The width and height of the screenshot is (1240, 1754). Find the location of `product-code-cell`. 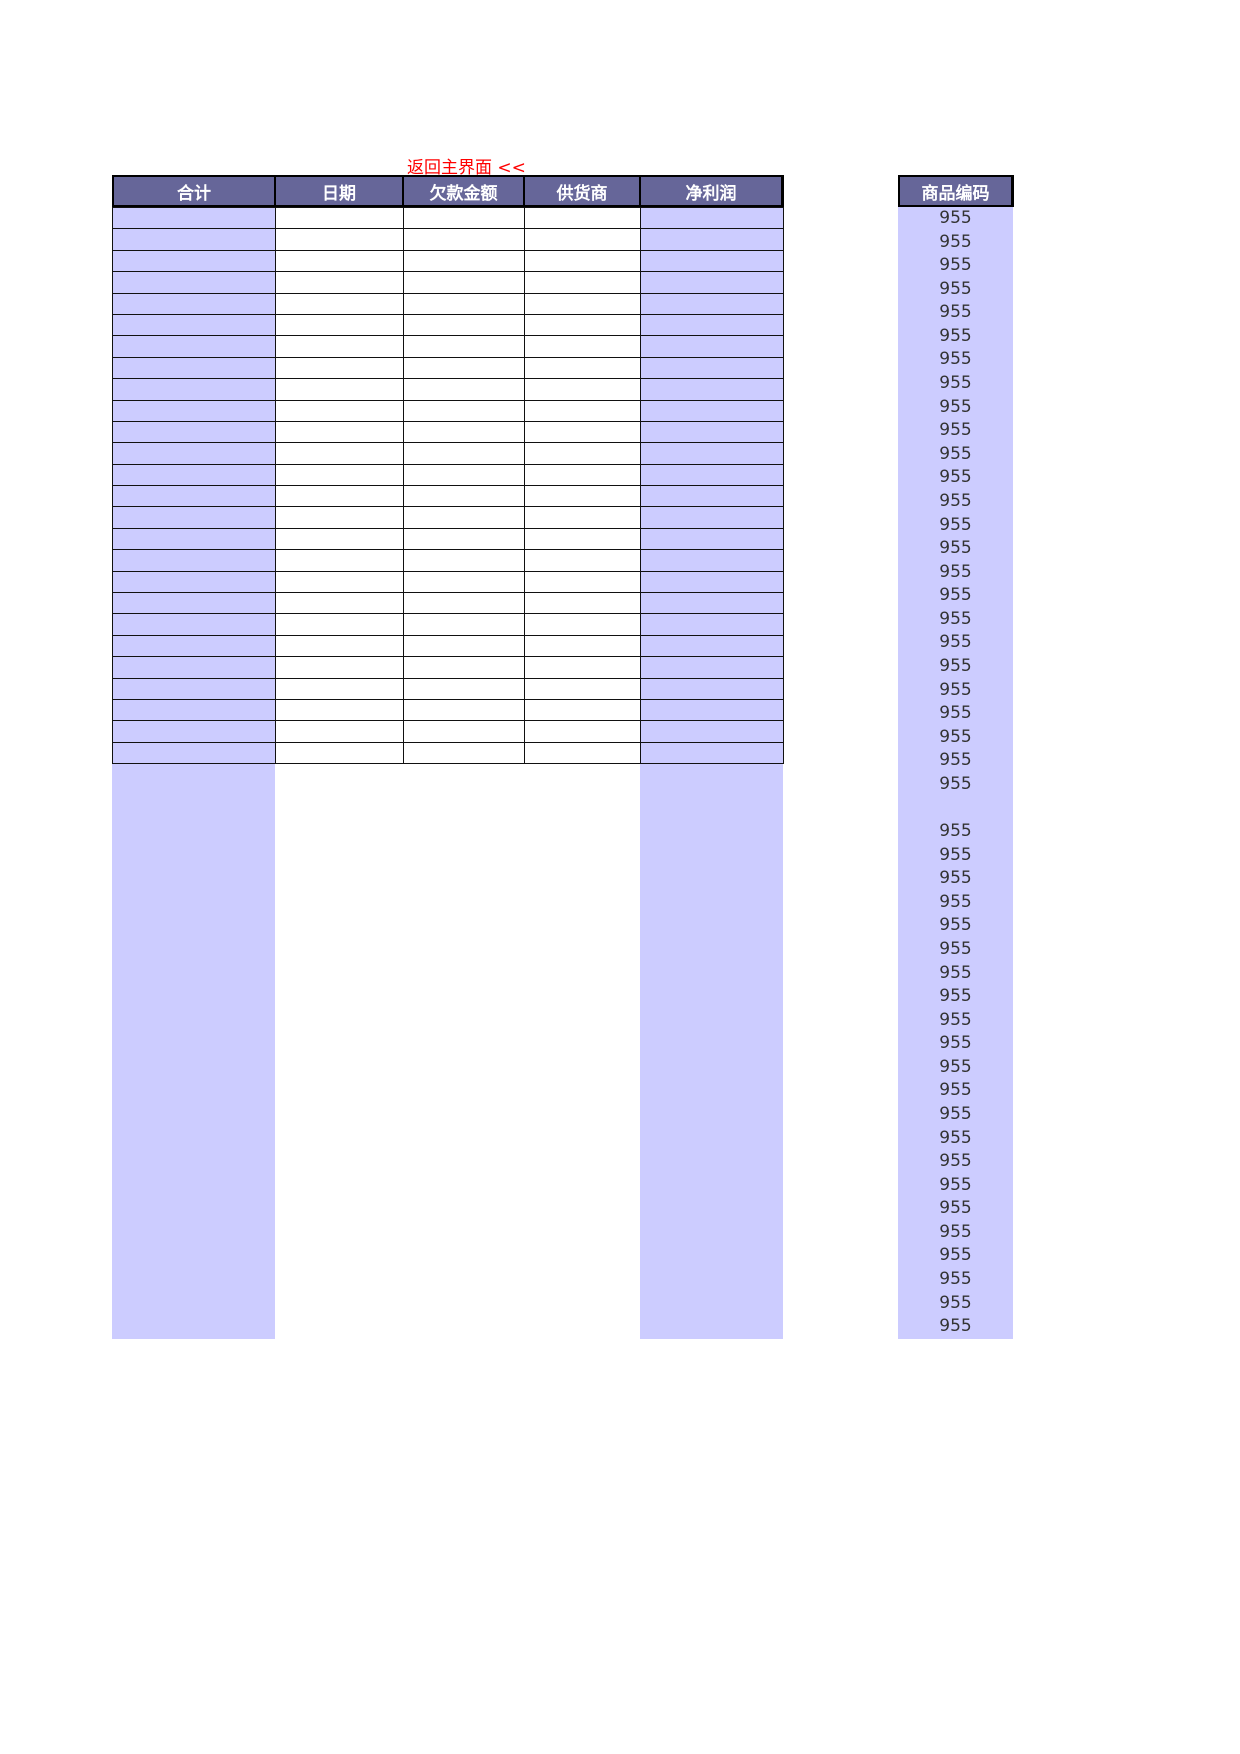

product-code-cell is located at coordinates (955, 808).